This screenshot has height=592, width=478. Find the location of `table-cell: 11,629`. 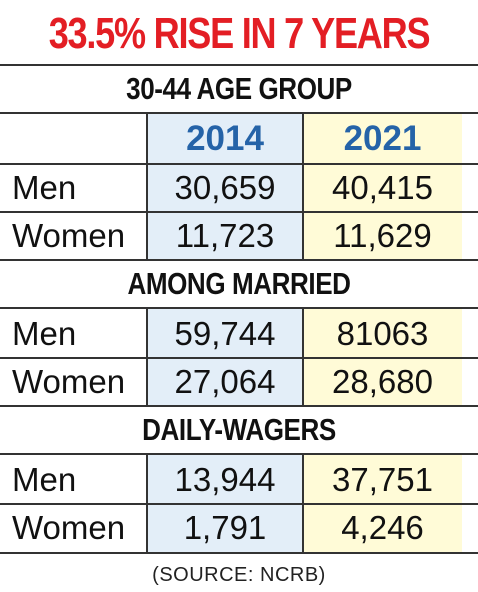

table-cell: 11,629 is located at coordinates (382, 235).